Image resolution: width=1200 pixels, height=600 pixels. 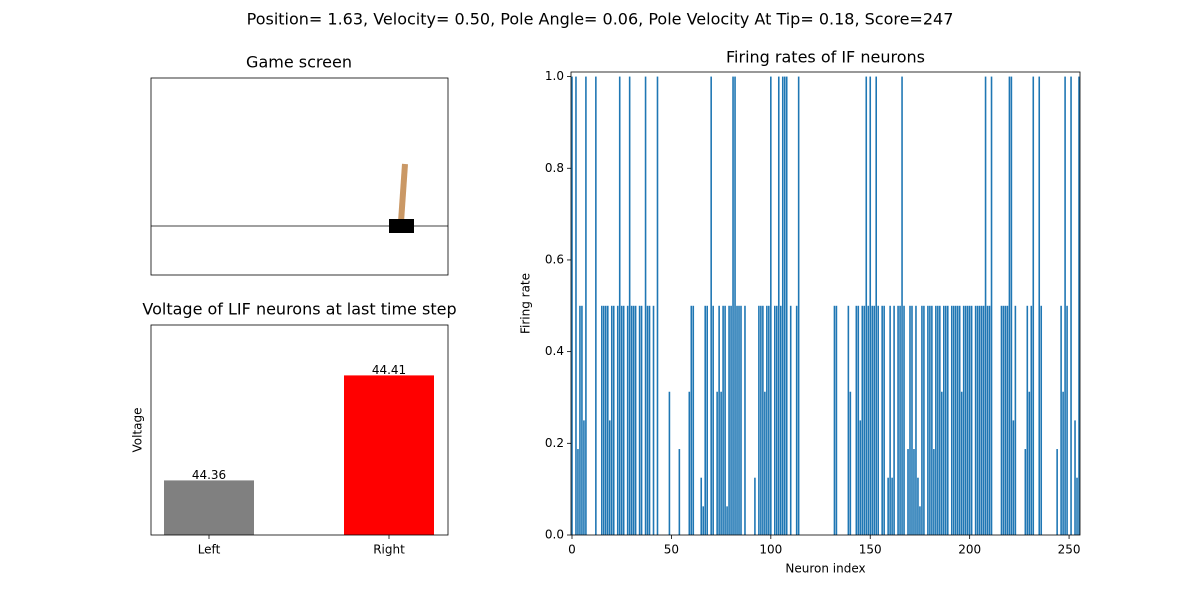 What do you see at coordinates (554, 168) in the screenshot?
I see `y-tick-label: 0.8` at bounding box center [554, 168].